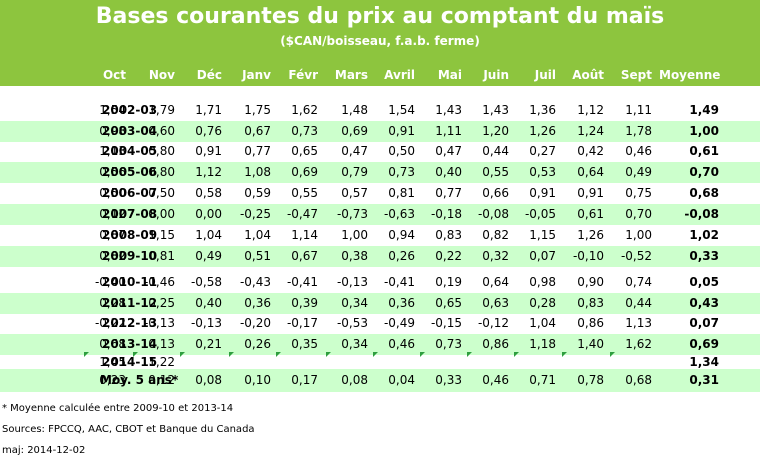 This screenshot has width=779, height=465. What do you see at coordinates (638, 344) in the screenshot?
I see `table-cell: 1,62` at bounding box center [638, 344].